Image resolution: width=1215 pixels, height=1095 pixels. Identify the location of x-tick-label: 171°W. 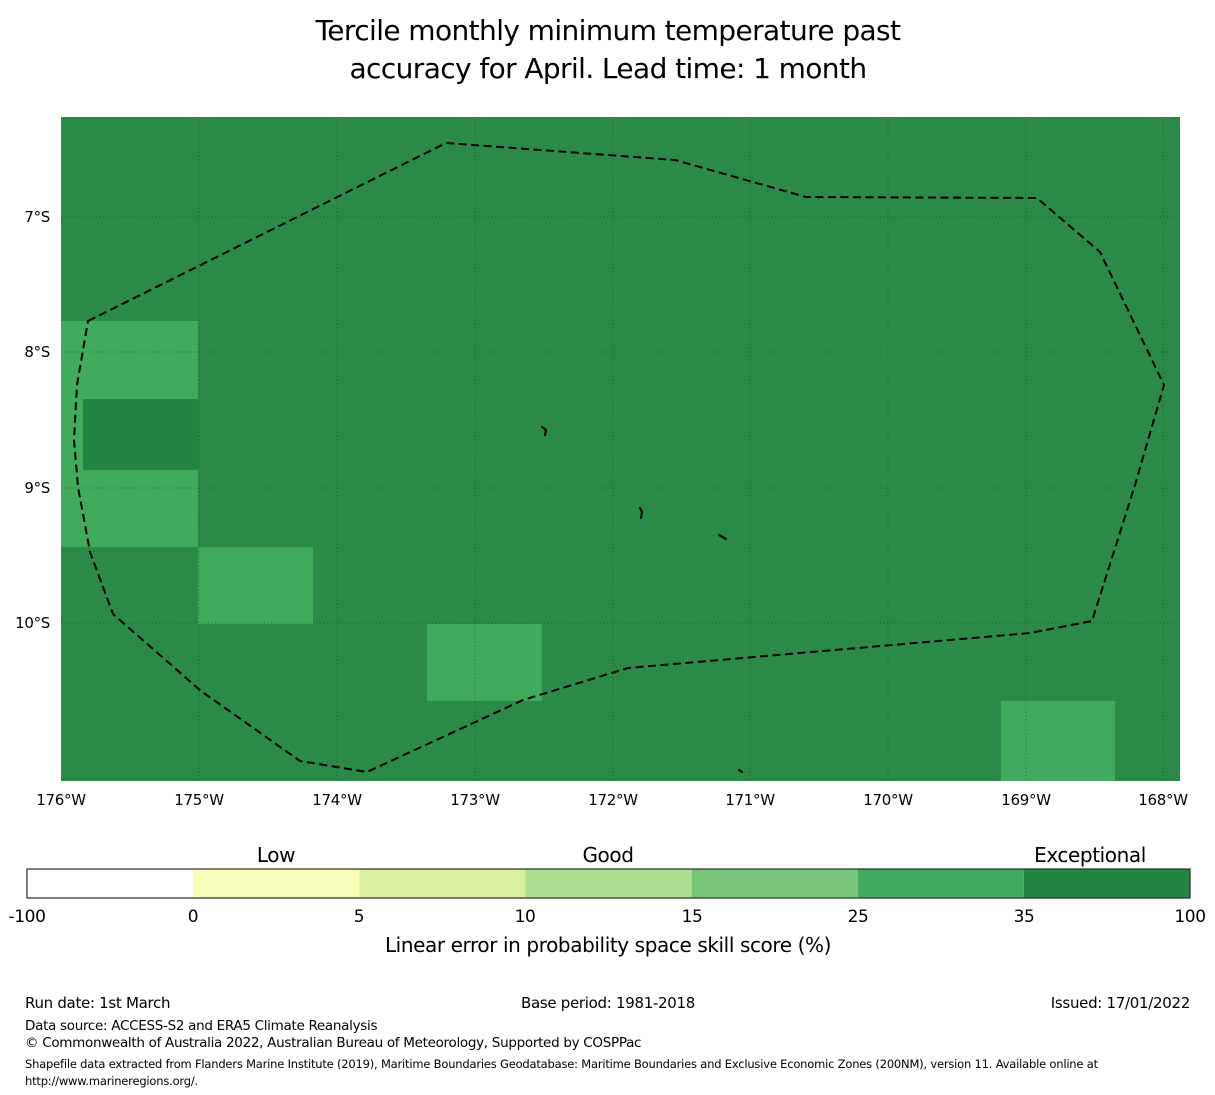
(750, 800).